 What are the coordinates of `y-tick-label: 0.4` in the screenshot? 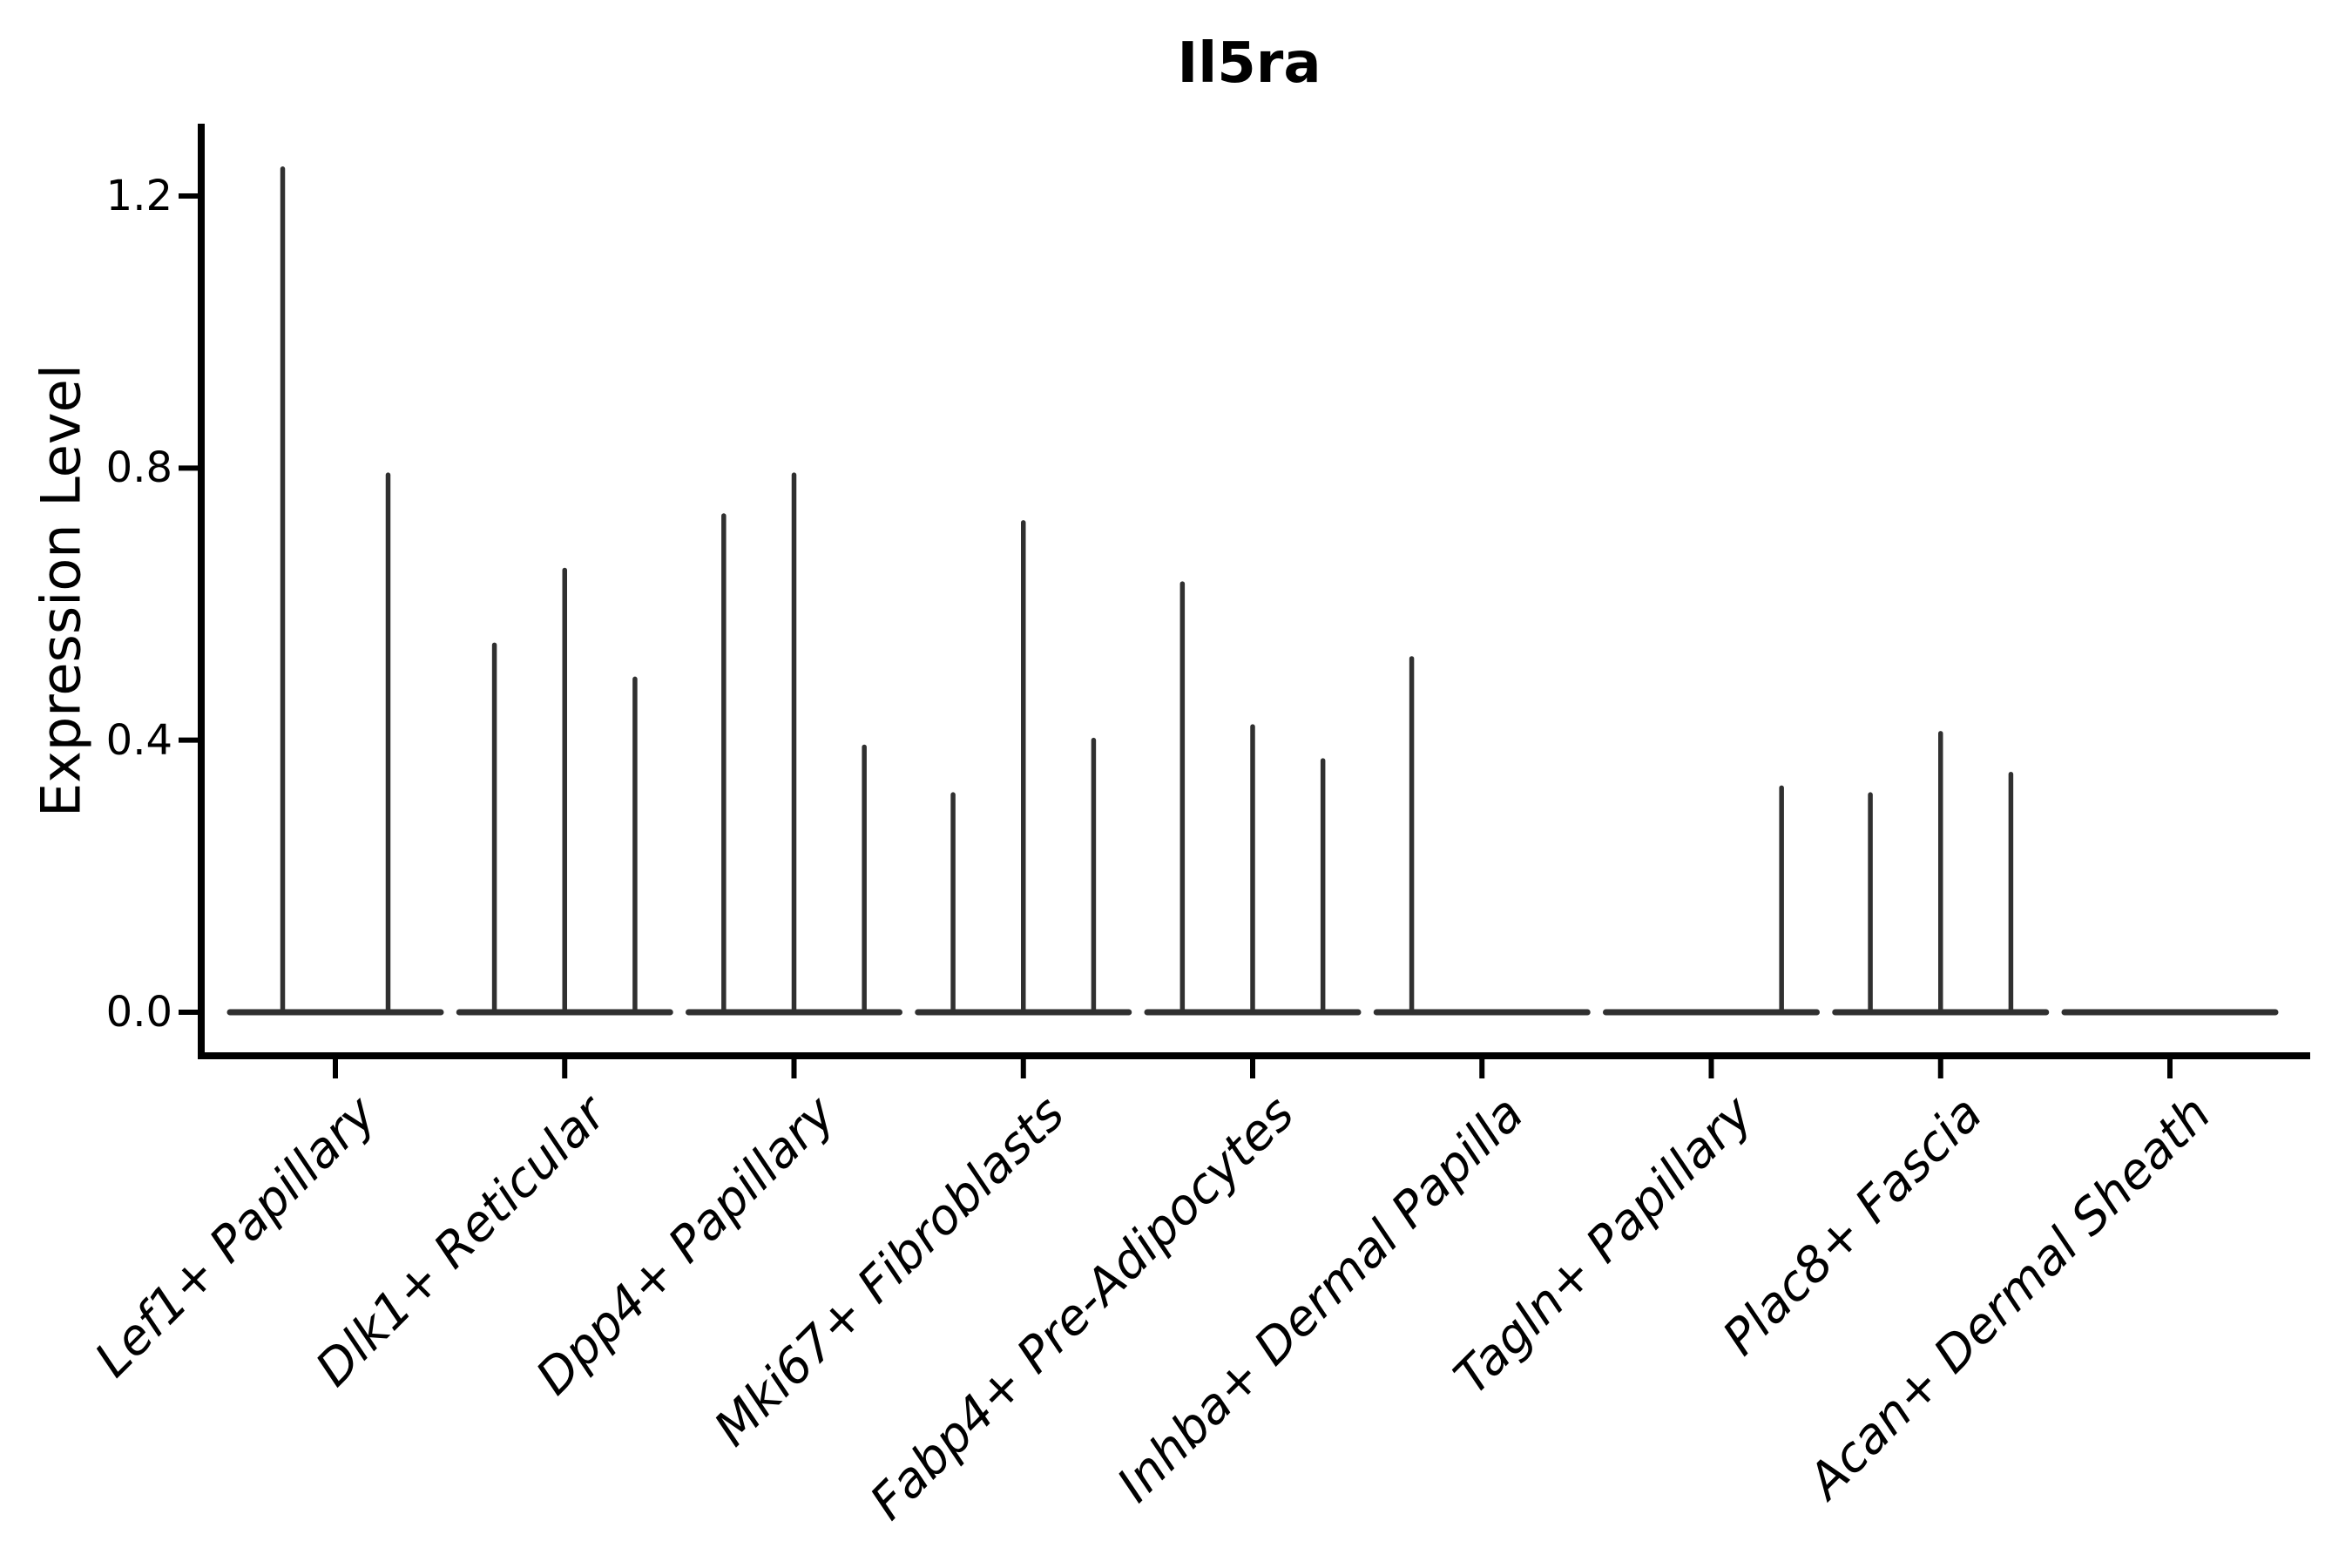 It's located at (138, 740).